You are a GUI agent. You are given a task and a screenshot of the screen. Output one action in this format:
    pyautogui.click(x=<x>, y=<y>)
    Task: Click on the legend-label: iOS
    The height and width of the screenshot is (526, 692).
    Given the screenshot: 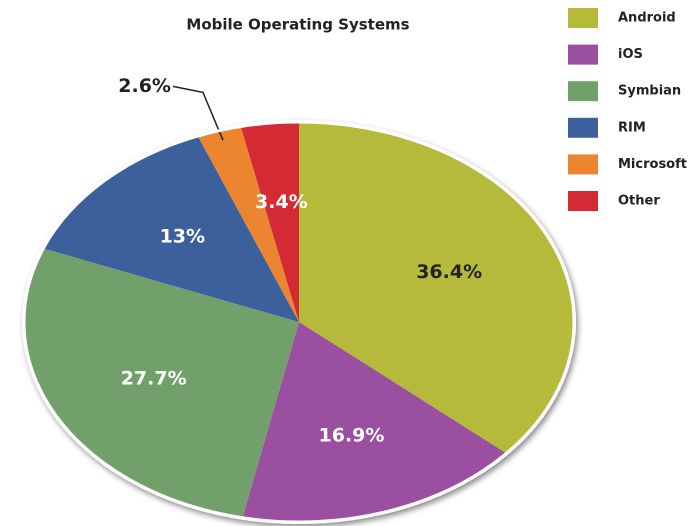 What is the action you would take?
    pyautogui.click(x=630, y=54)
    